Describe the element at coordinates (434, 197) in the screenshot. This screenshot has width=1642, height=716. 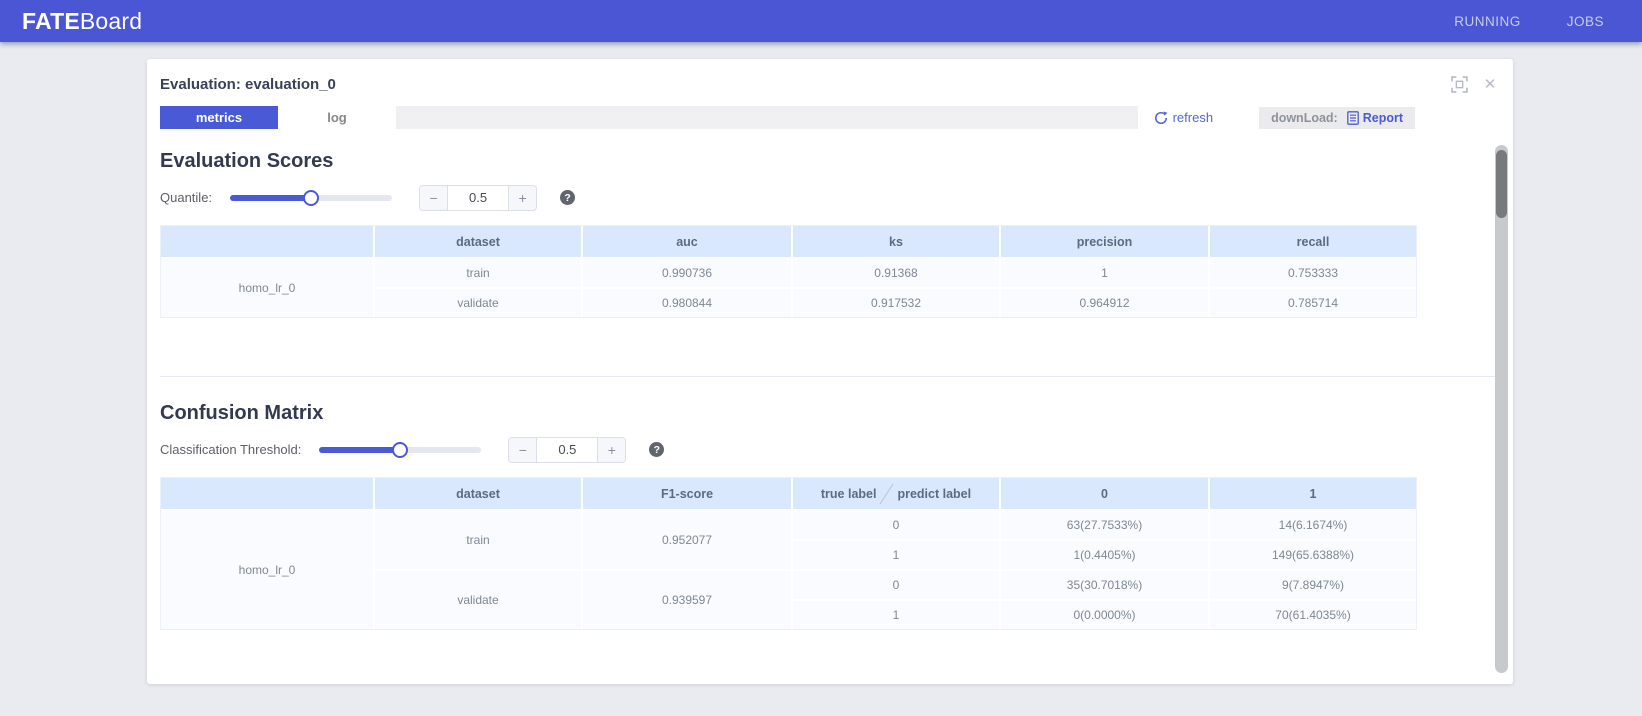
I see `quantile-decrease-button: −` at that location.